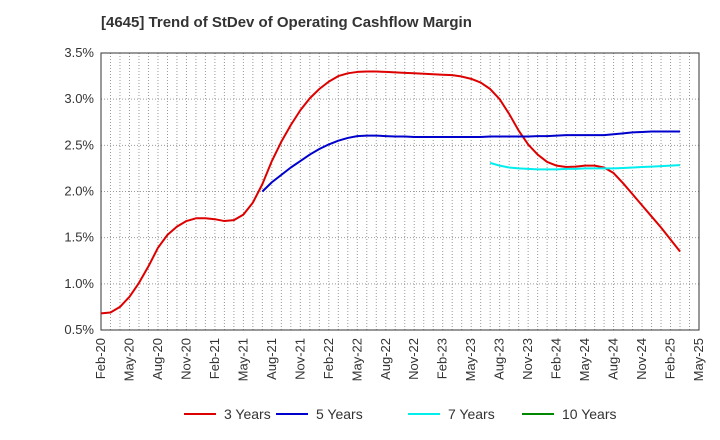 Image resolution: width=720 pixels, height=440 pixels. I want to click on x-tick-label: May-24, so click(584, 359).